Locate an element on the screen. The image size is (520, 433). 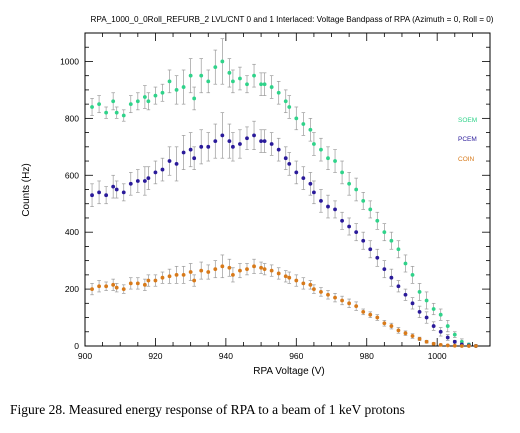
y-axis-label: Counts (Hz) is located at coordinates (26, 189).